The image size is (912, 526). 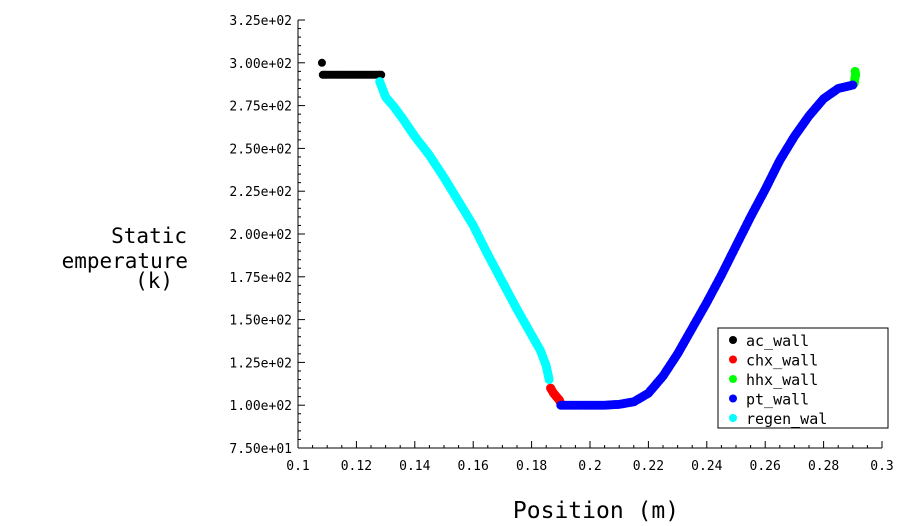 What do you see at coordinates (733, 359) in the screenshot?
I see `legend-marker-chx-wall` at bounding box center [733, 359].